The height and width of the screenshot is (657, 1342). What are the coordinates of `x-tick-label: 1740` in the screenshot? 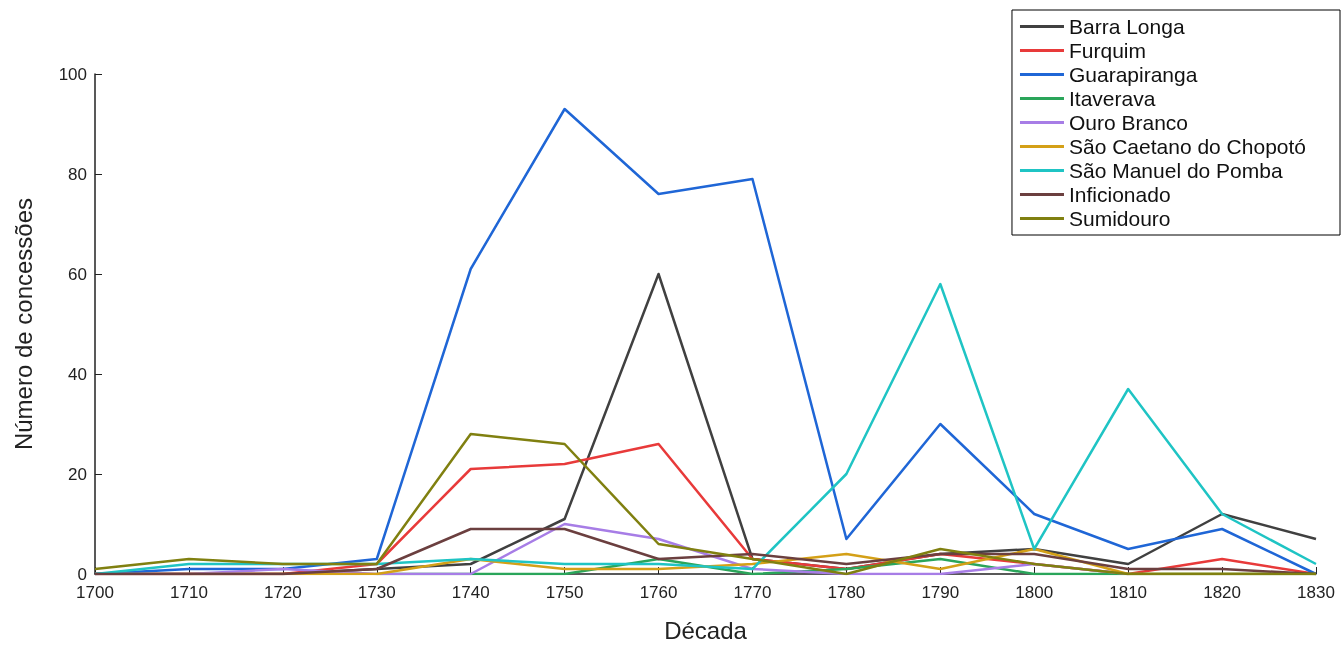 It's located at (470, 592).